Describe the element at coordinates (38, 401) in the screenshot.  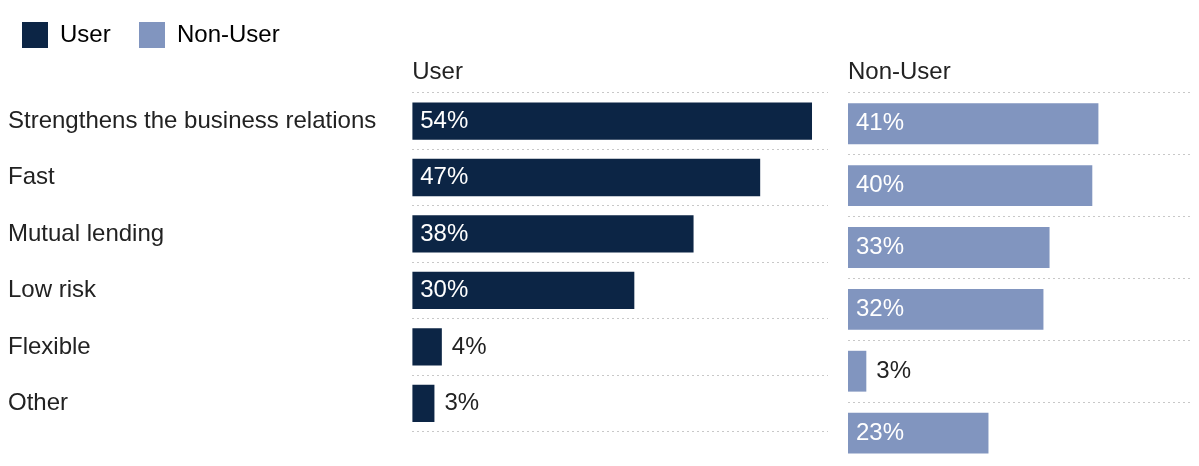
I see `y-tick-label: Other` at that location.